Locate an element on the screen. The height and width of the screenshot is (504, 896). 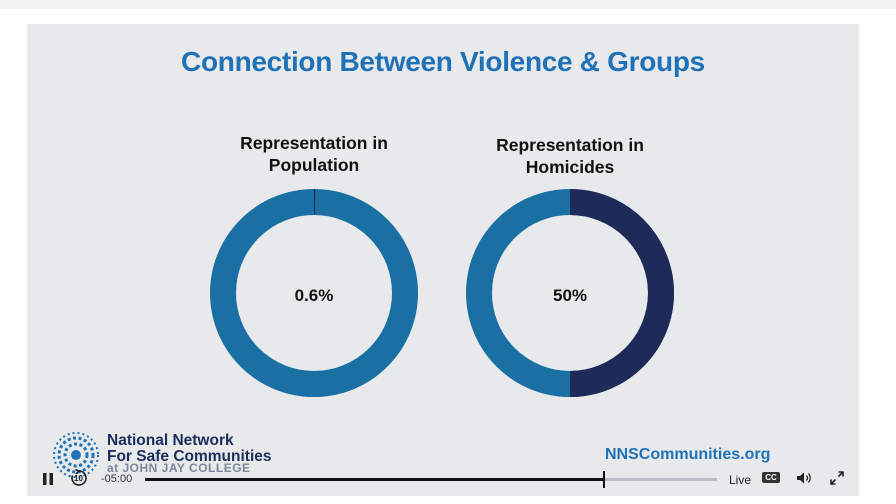
population-value-label: 0.6% is located at coordinates (314, 295).